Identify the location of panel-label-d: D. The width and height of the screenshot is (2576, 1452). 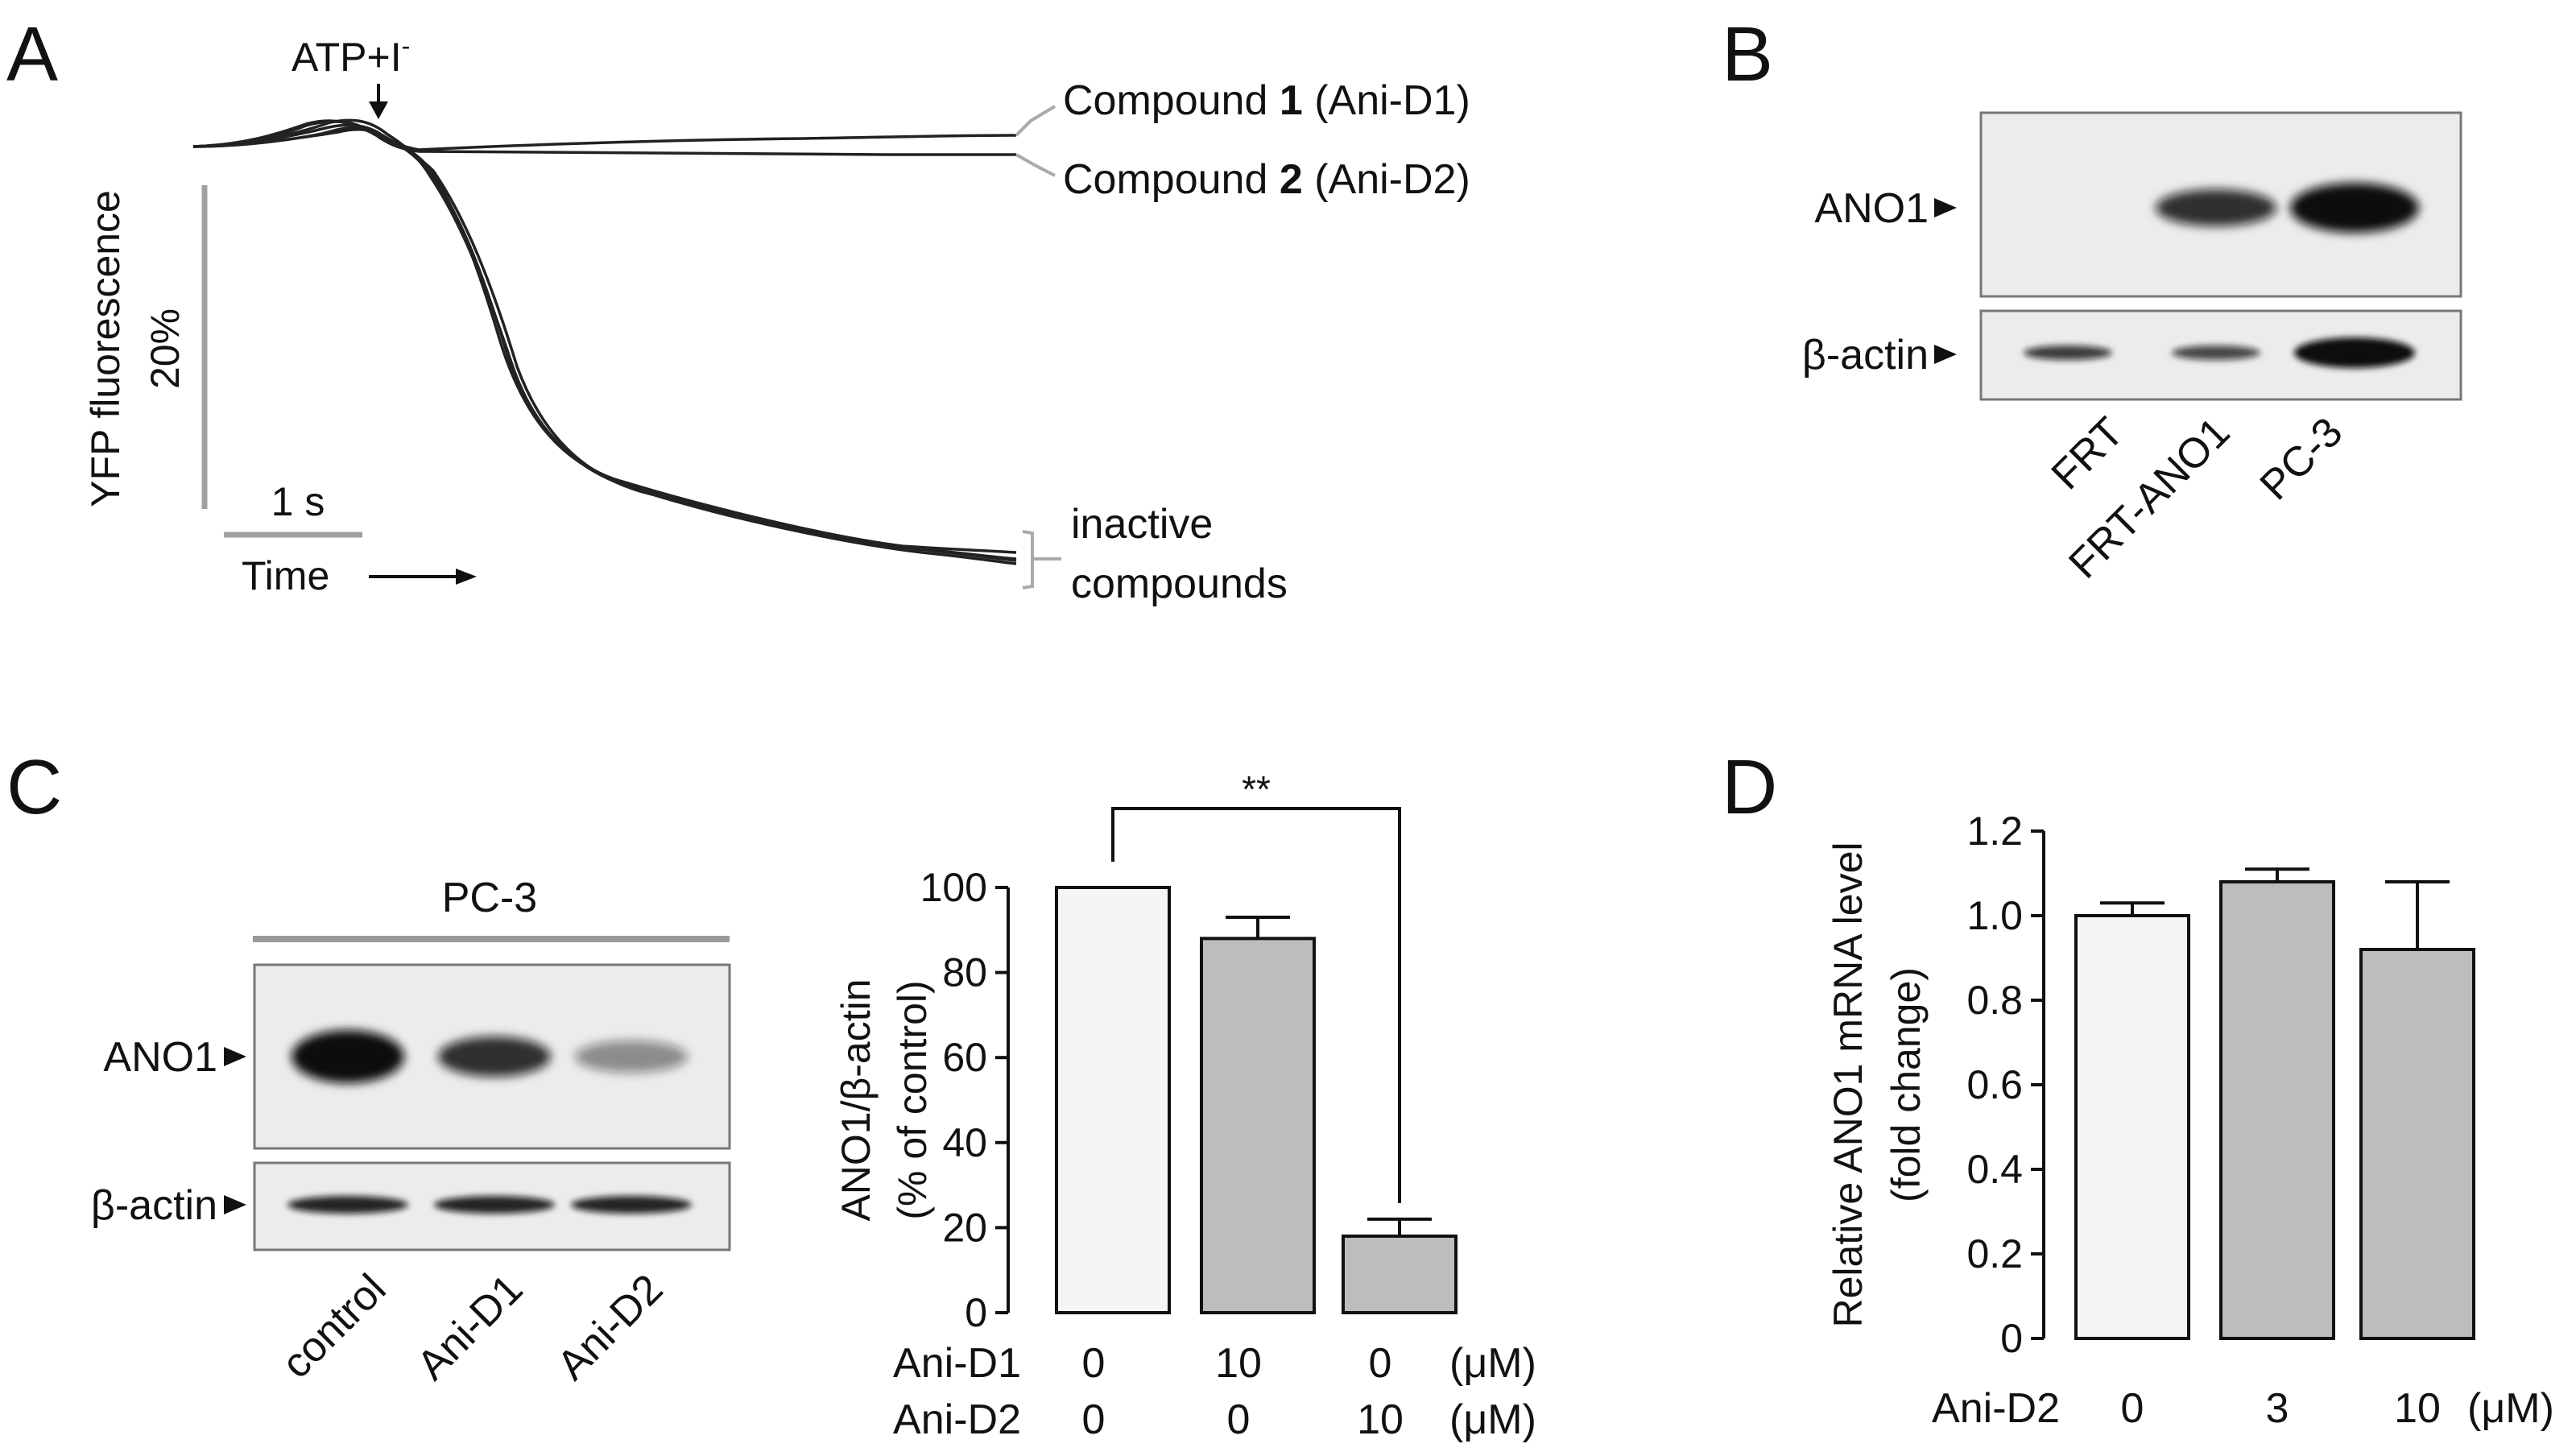
(1750, 787).